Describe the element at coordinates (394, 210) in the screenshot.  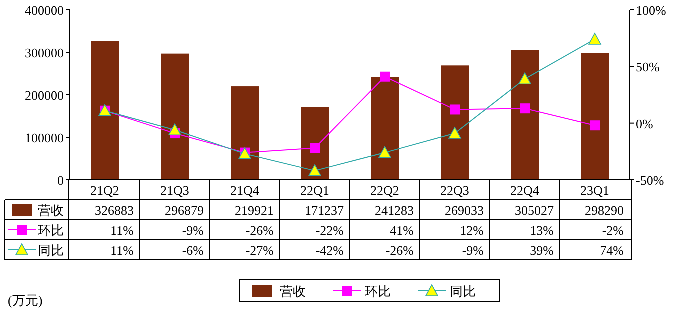
I see `data-label: 241283` at that location.